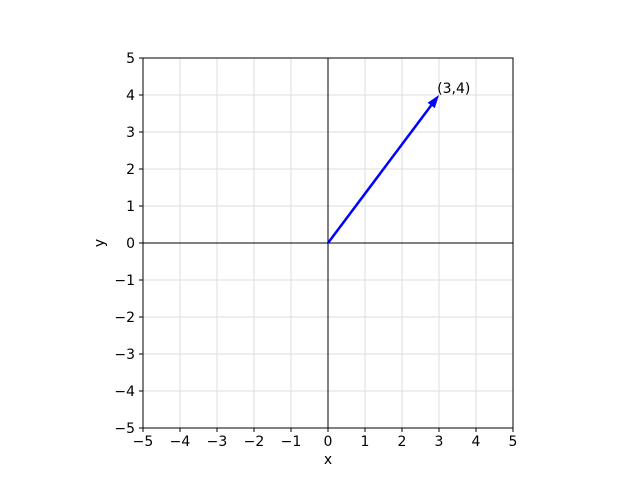 This screenshot has height=480, width=640. Describe the element at coordinates (513, 442) in the screenshot. I see `x-tick-label: 5` at that location.